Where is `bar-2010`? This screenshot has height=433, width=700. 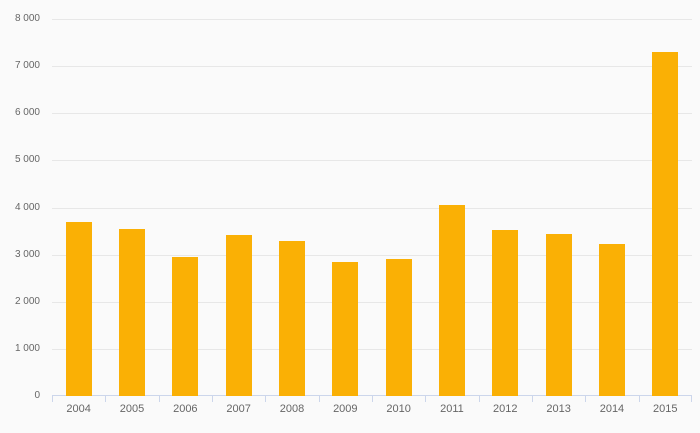
bar-2010 is located at coordinates (398, 327).